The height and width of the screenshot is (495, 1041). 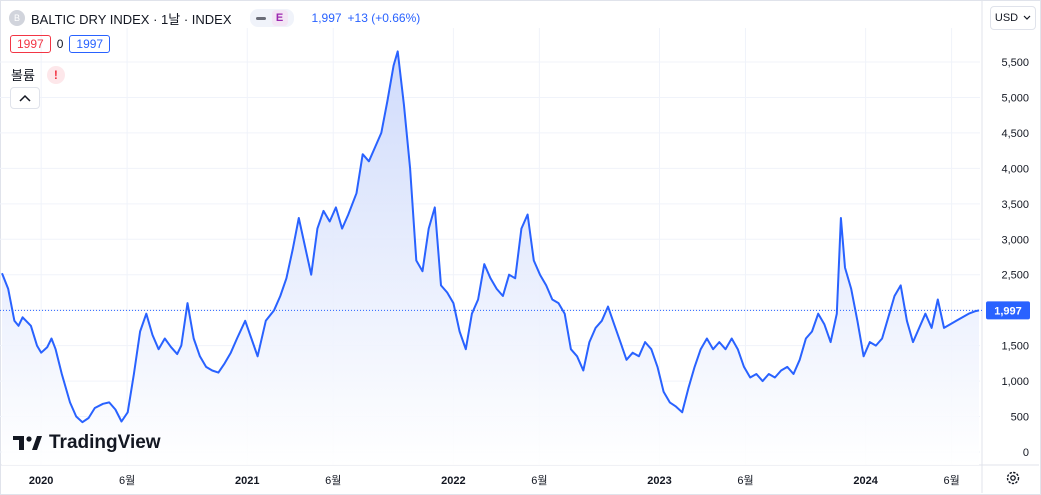 I want to click on warning-icon: !, so click(x=55, y=74).